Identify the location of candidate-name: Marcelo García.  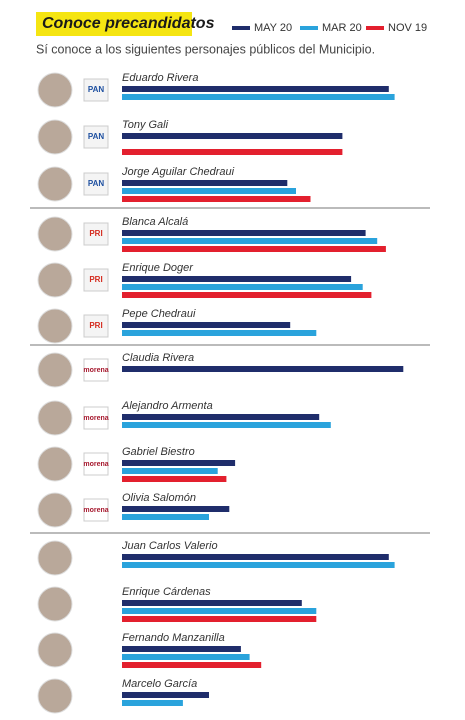
(159, 684).